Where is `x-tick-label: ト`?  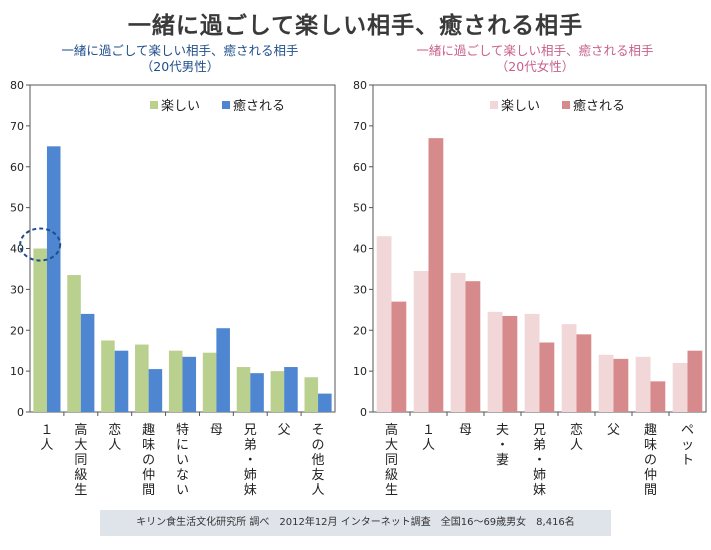 x-tick-label: ト is located at coordinates (687, 460).